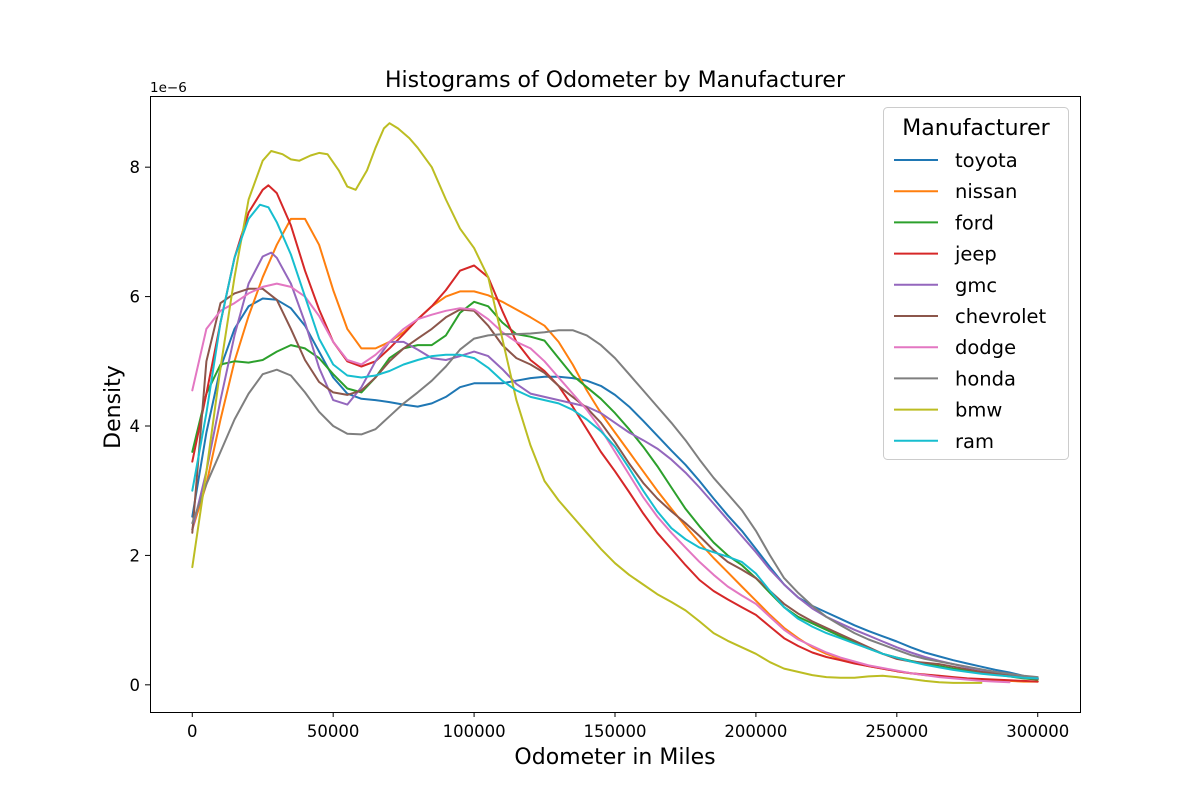 This screenshot has width=1200, height=800. I want to click on x-tick-label: 100000, so click(474, 731).